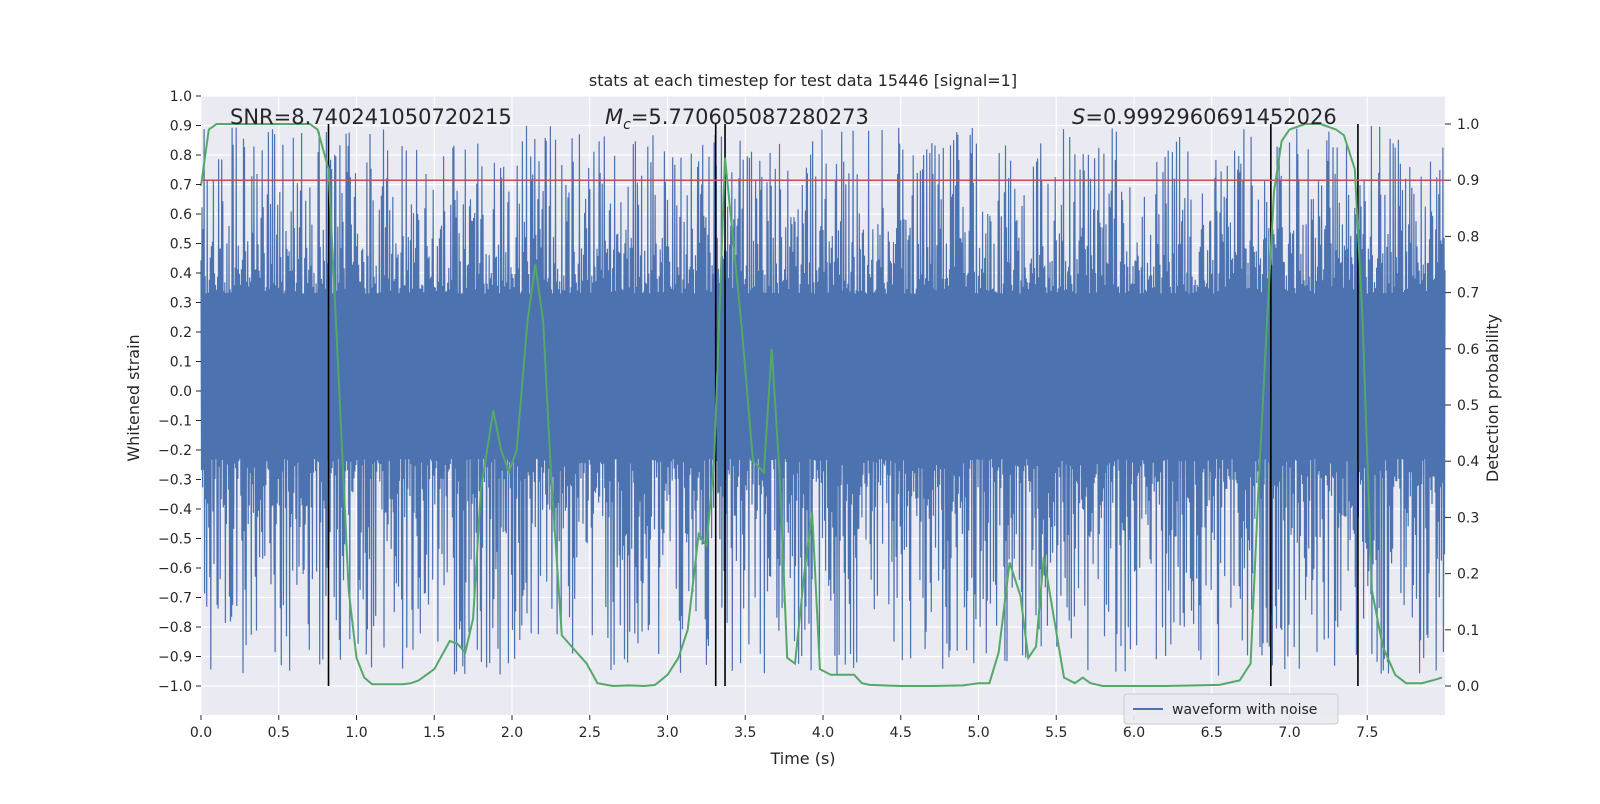 The width and height of the screenshot is (1600, 804). What do you see at coordinates (181, 186) in the screenshot?
I see `y-tick-label: 0.7` at bounding box center [181, 186].